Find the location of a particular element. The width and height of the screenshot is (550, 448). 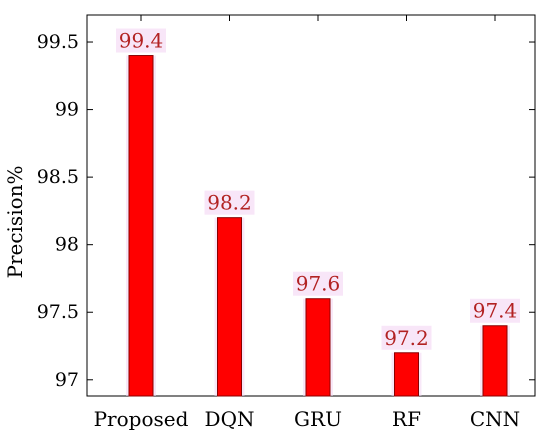

x-tick-label: GRU is located at coordinates (318, 419).